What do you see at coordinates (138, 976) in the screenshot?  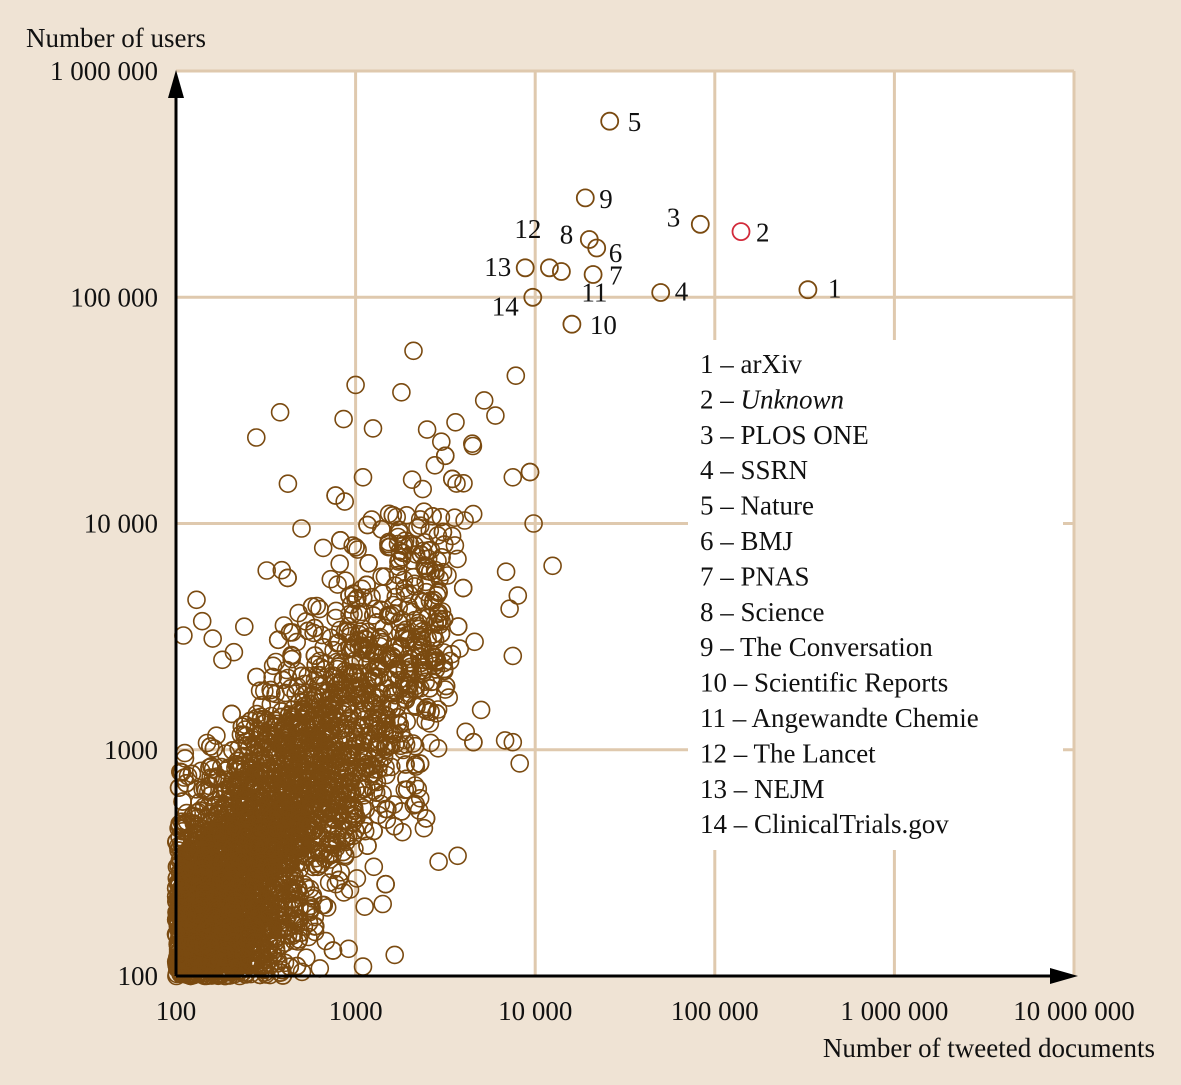 I see `y-tick-label: 100` at bounding box center [138, 976].